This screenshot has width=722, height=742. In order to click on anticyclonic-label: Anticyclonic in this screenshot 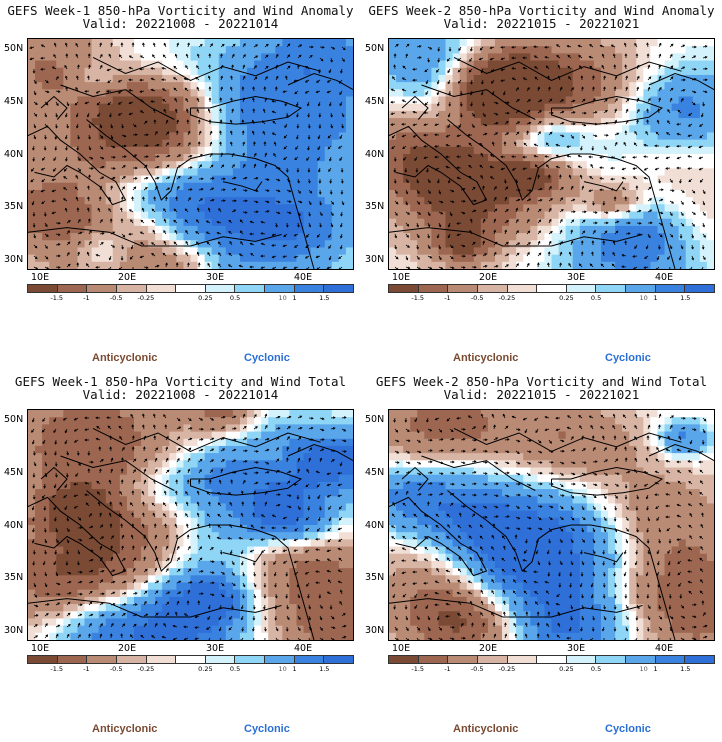, I will do `click(486, 729)`.